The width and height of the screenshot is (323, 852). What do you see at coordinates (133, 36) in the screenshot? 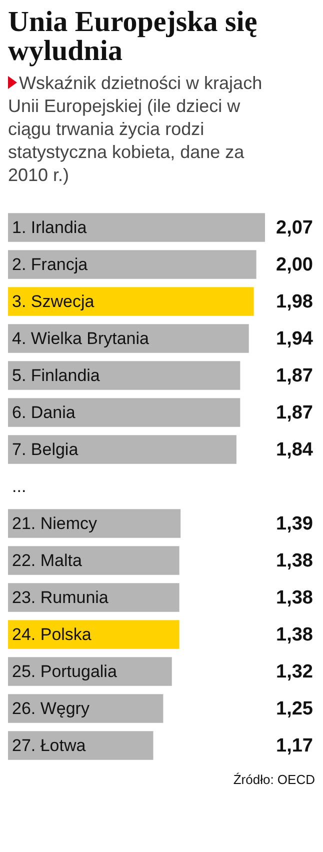
I see `chart-title: Unia Europejska się wyludnia` at bounding box center [133, 36].